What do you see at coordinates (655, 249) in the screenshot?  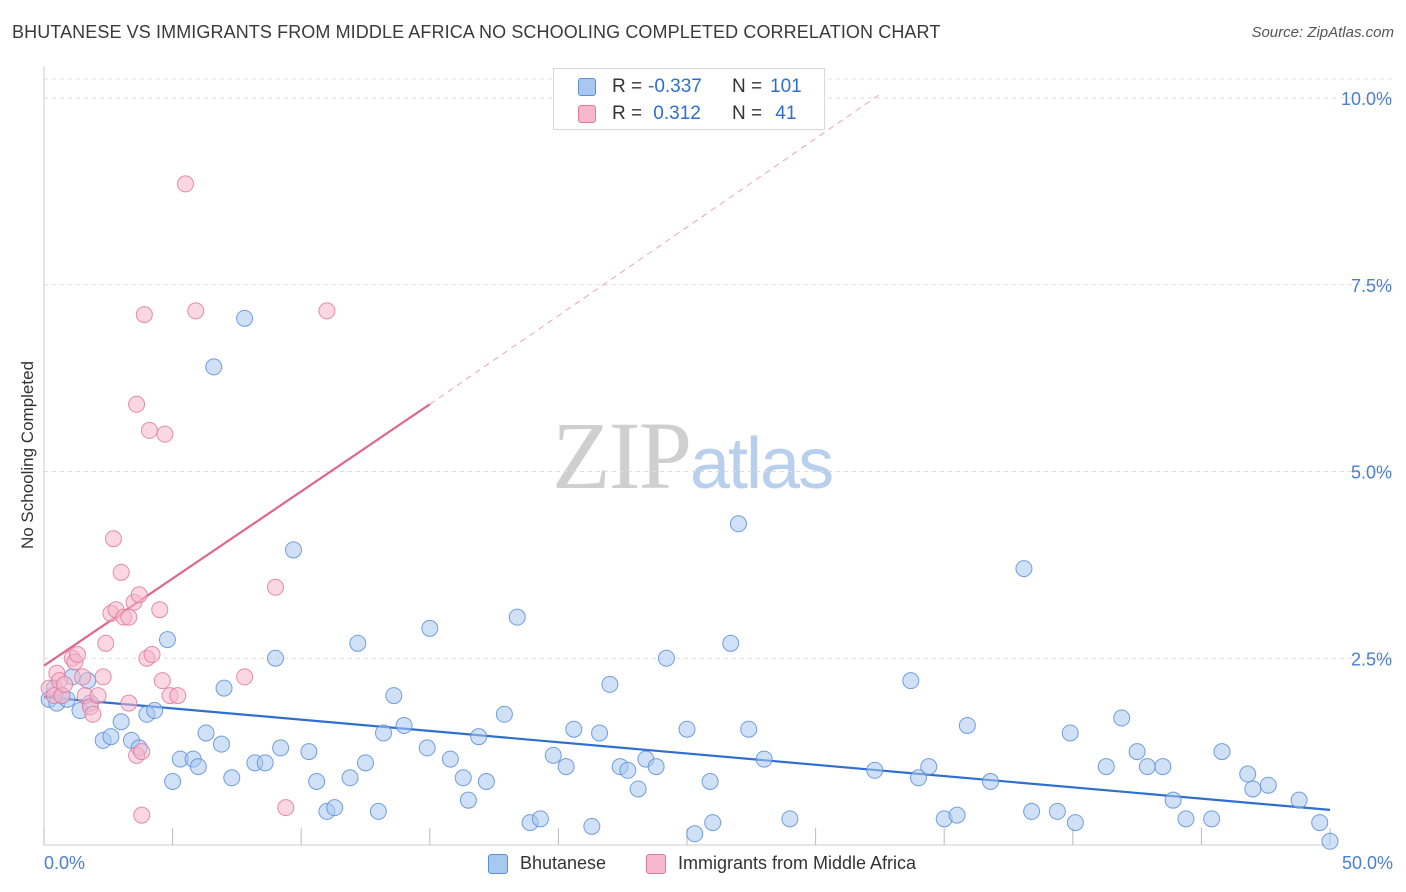 I see `immigrants-trend-extension` at bounding box center [655, 249].